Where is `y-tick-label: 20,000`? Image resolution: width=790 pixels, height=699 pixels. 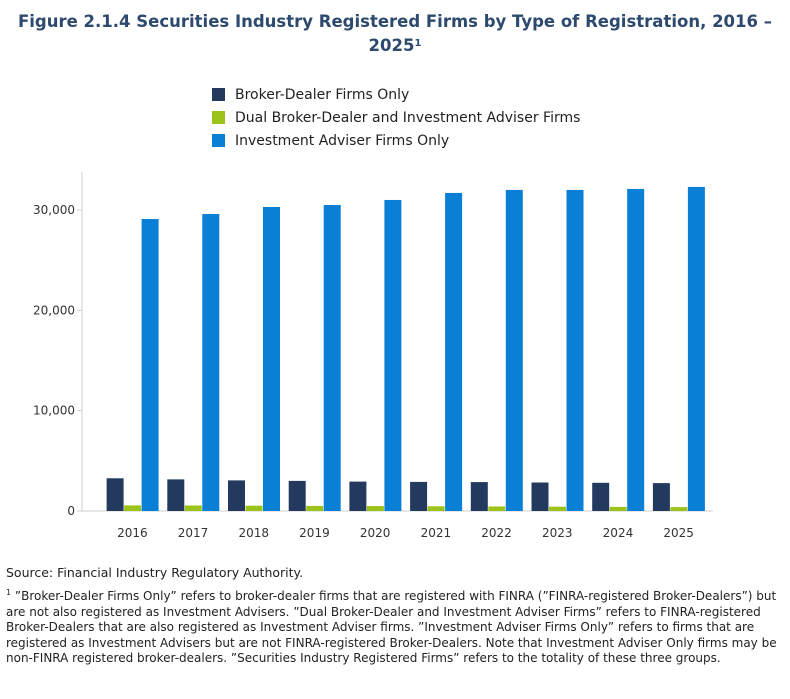 y-tick-label: 20,000 is located at coordinates (54, 310).